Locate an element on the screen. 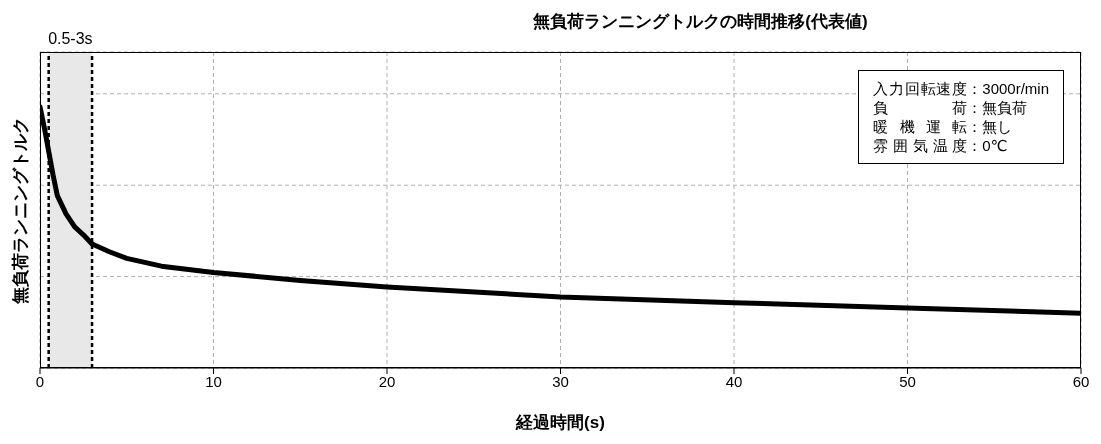 Image resolution: width=1101 pixels, height=444 pixels. x-tick-label: 60 is located at coordinates (1081, 381).